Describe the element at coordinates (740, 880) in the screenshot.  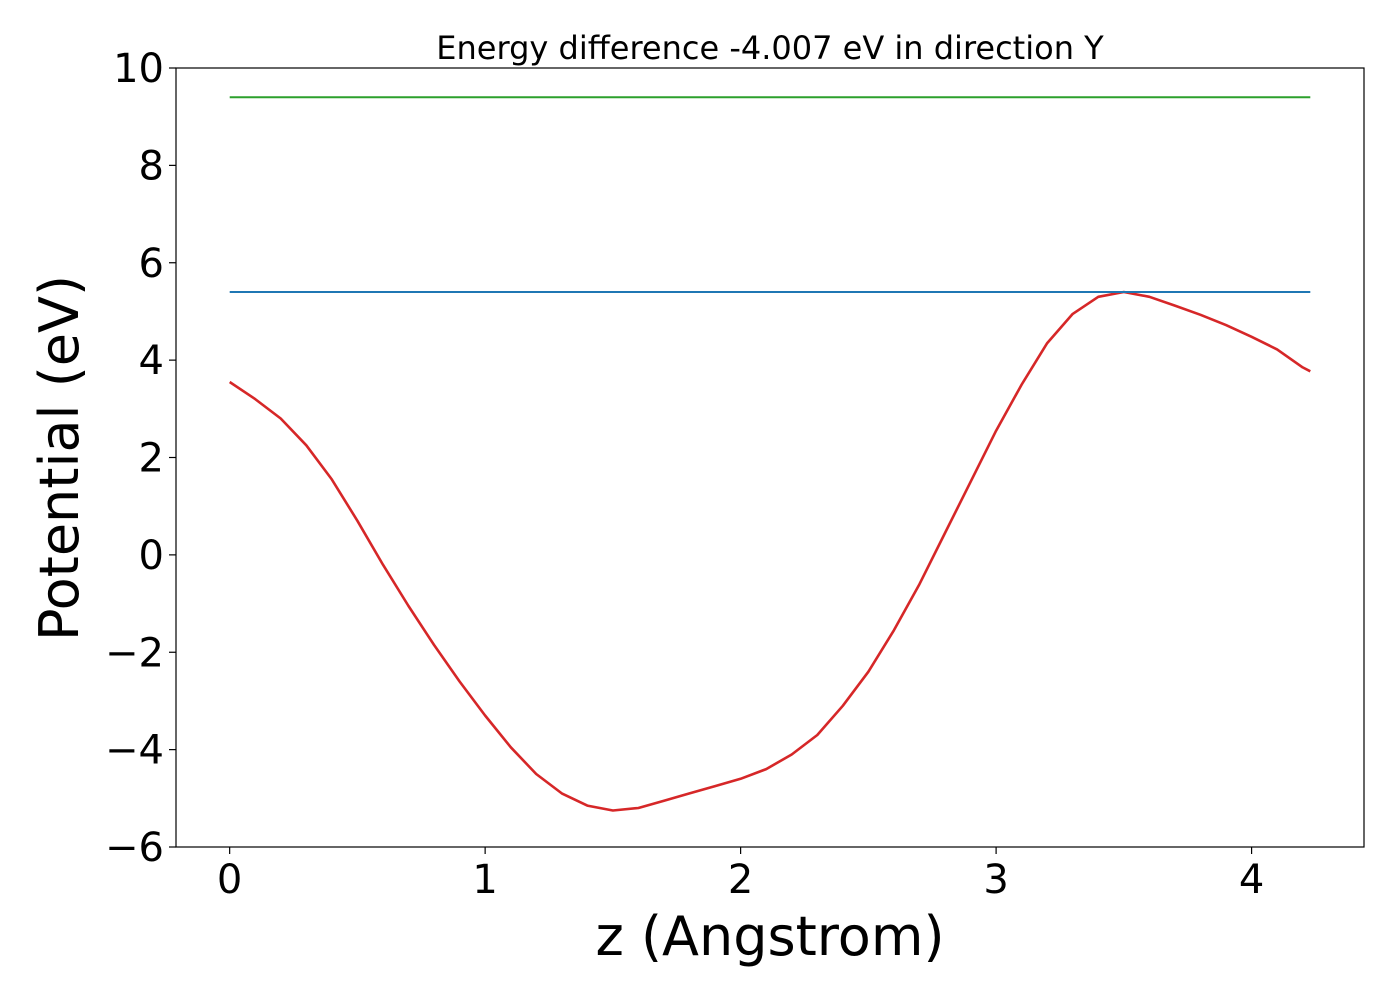
I see `x-tick-label: 2` at that location.